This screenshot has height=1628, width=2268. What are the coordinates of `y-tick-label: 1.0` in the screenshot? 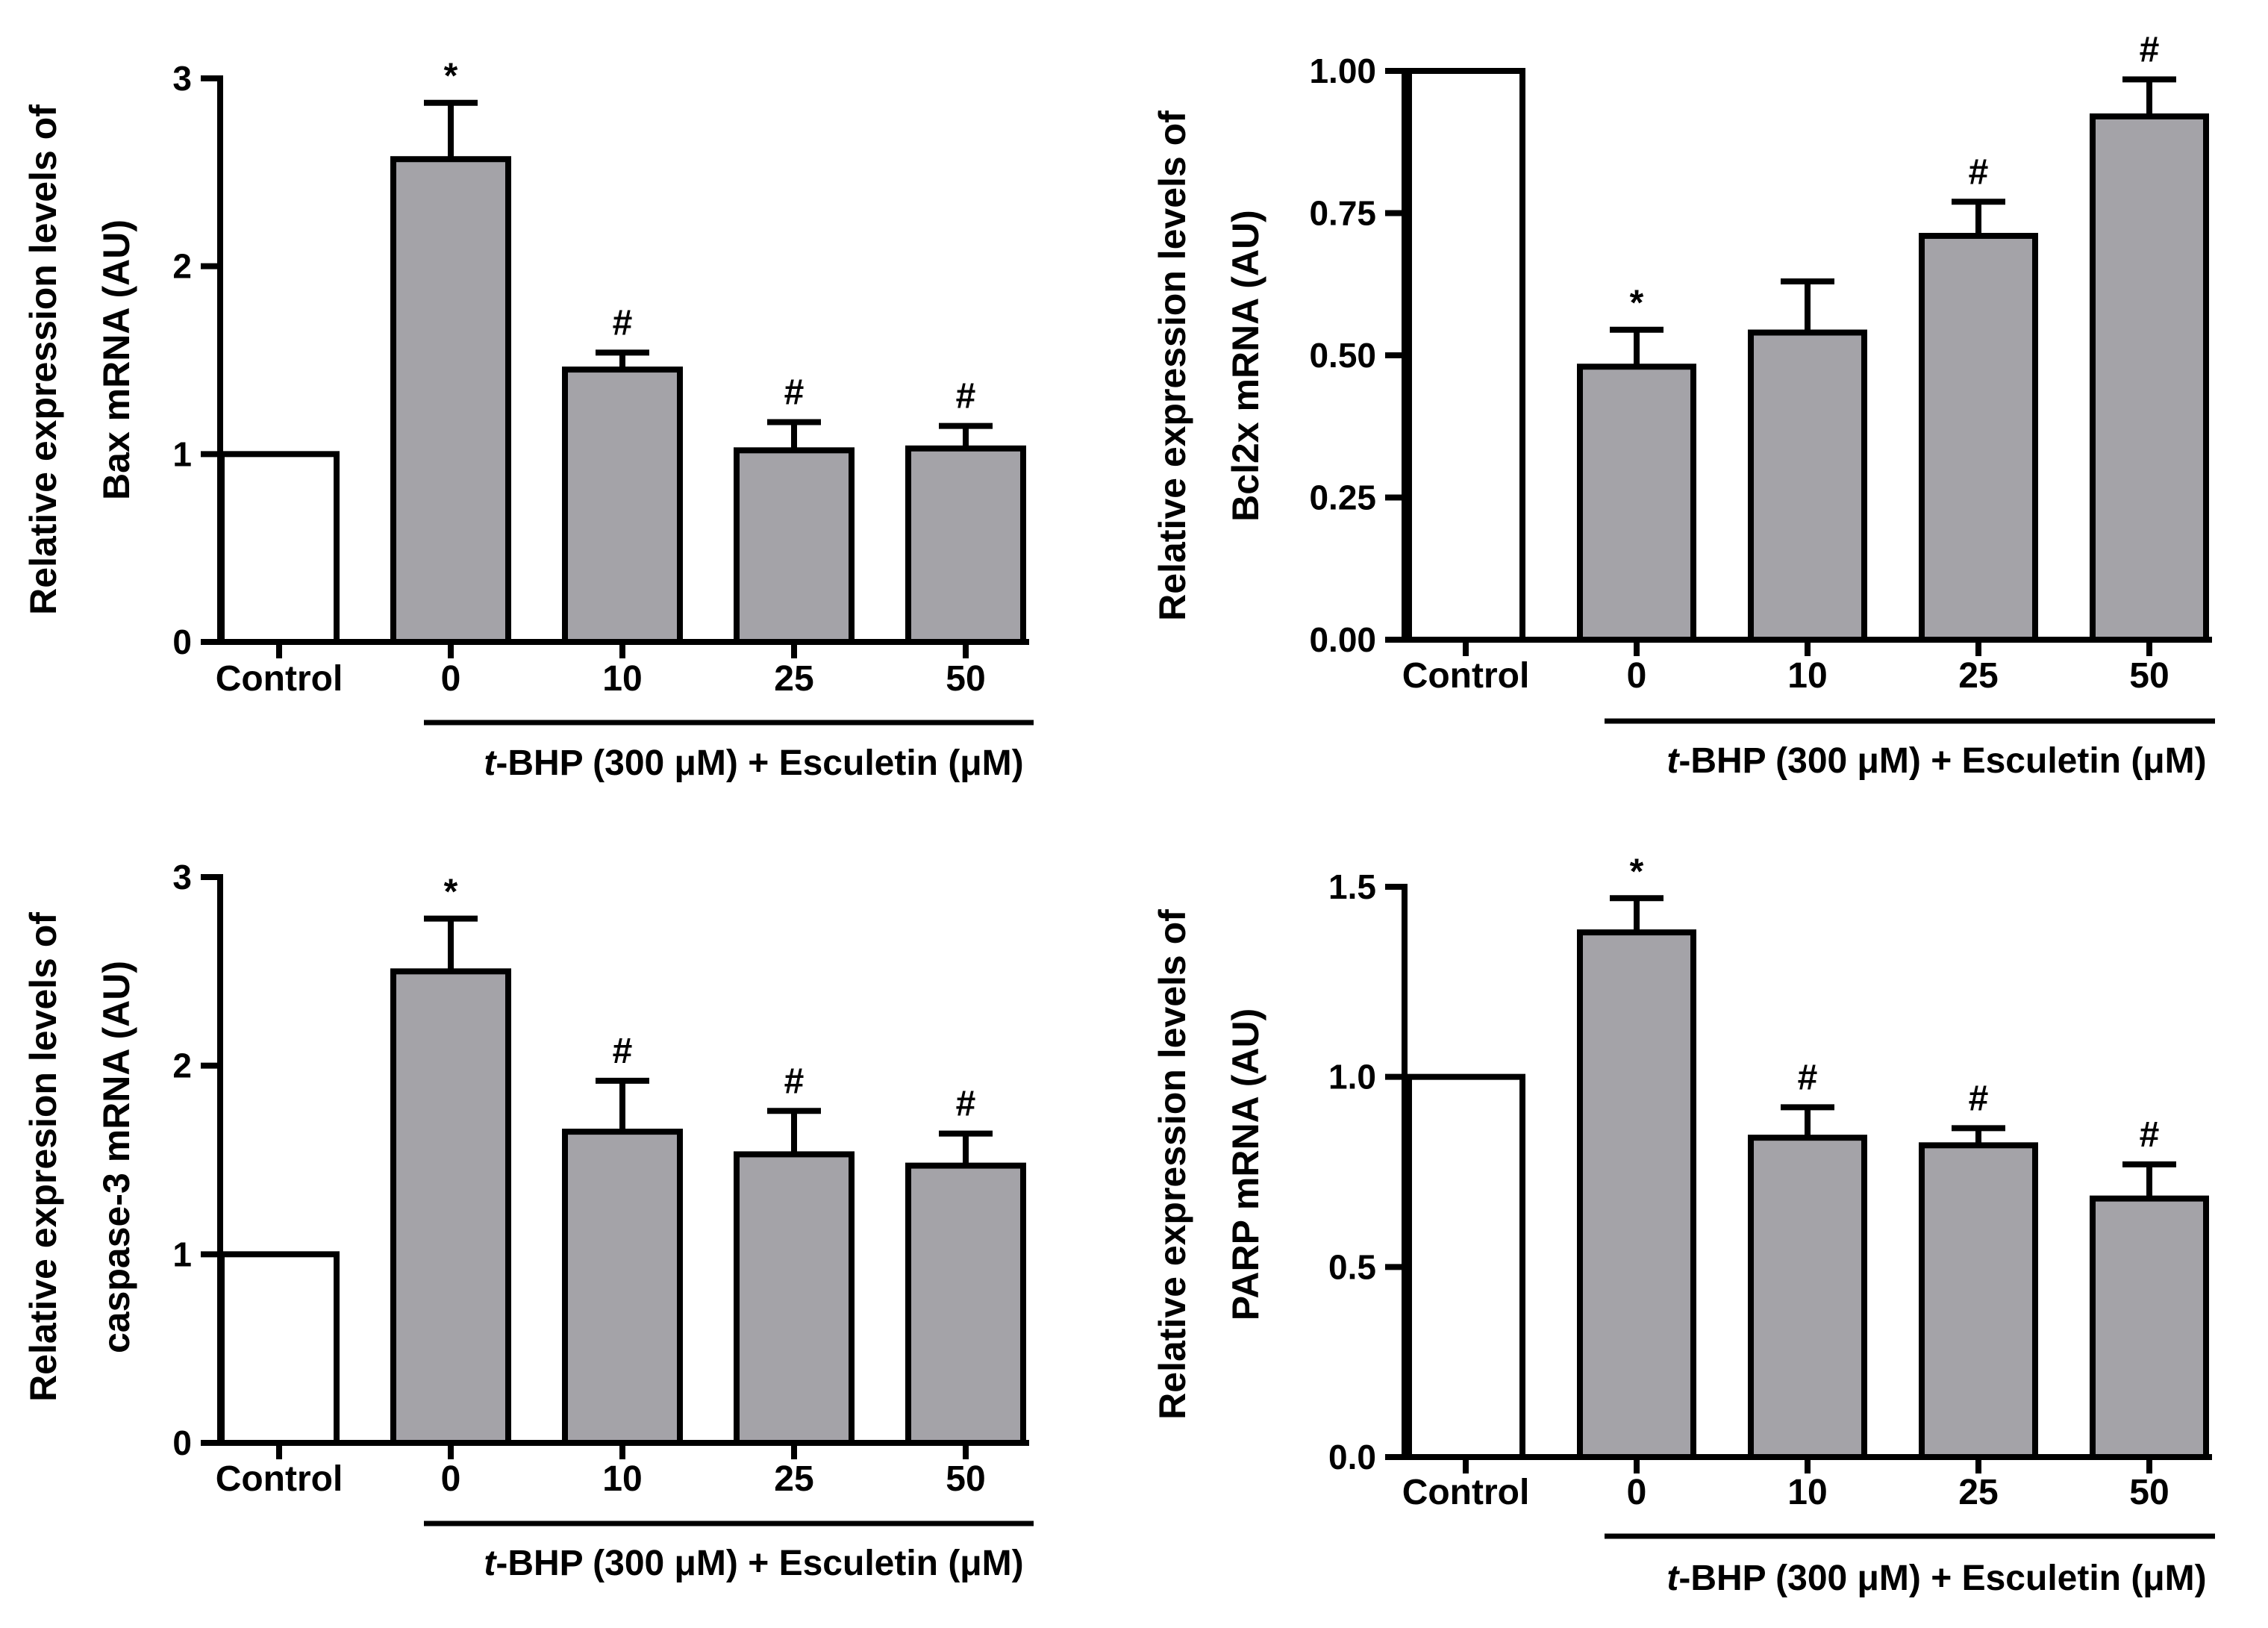 It's located at (1352, 1077).